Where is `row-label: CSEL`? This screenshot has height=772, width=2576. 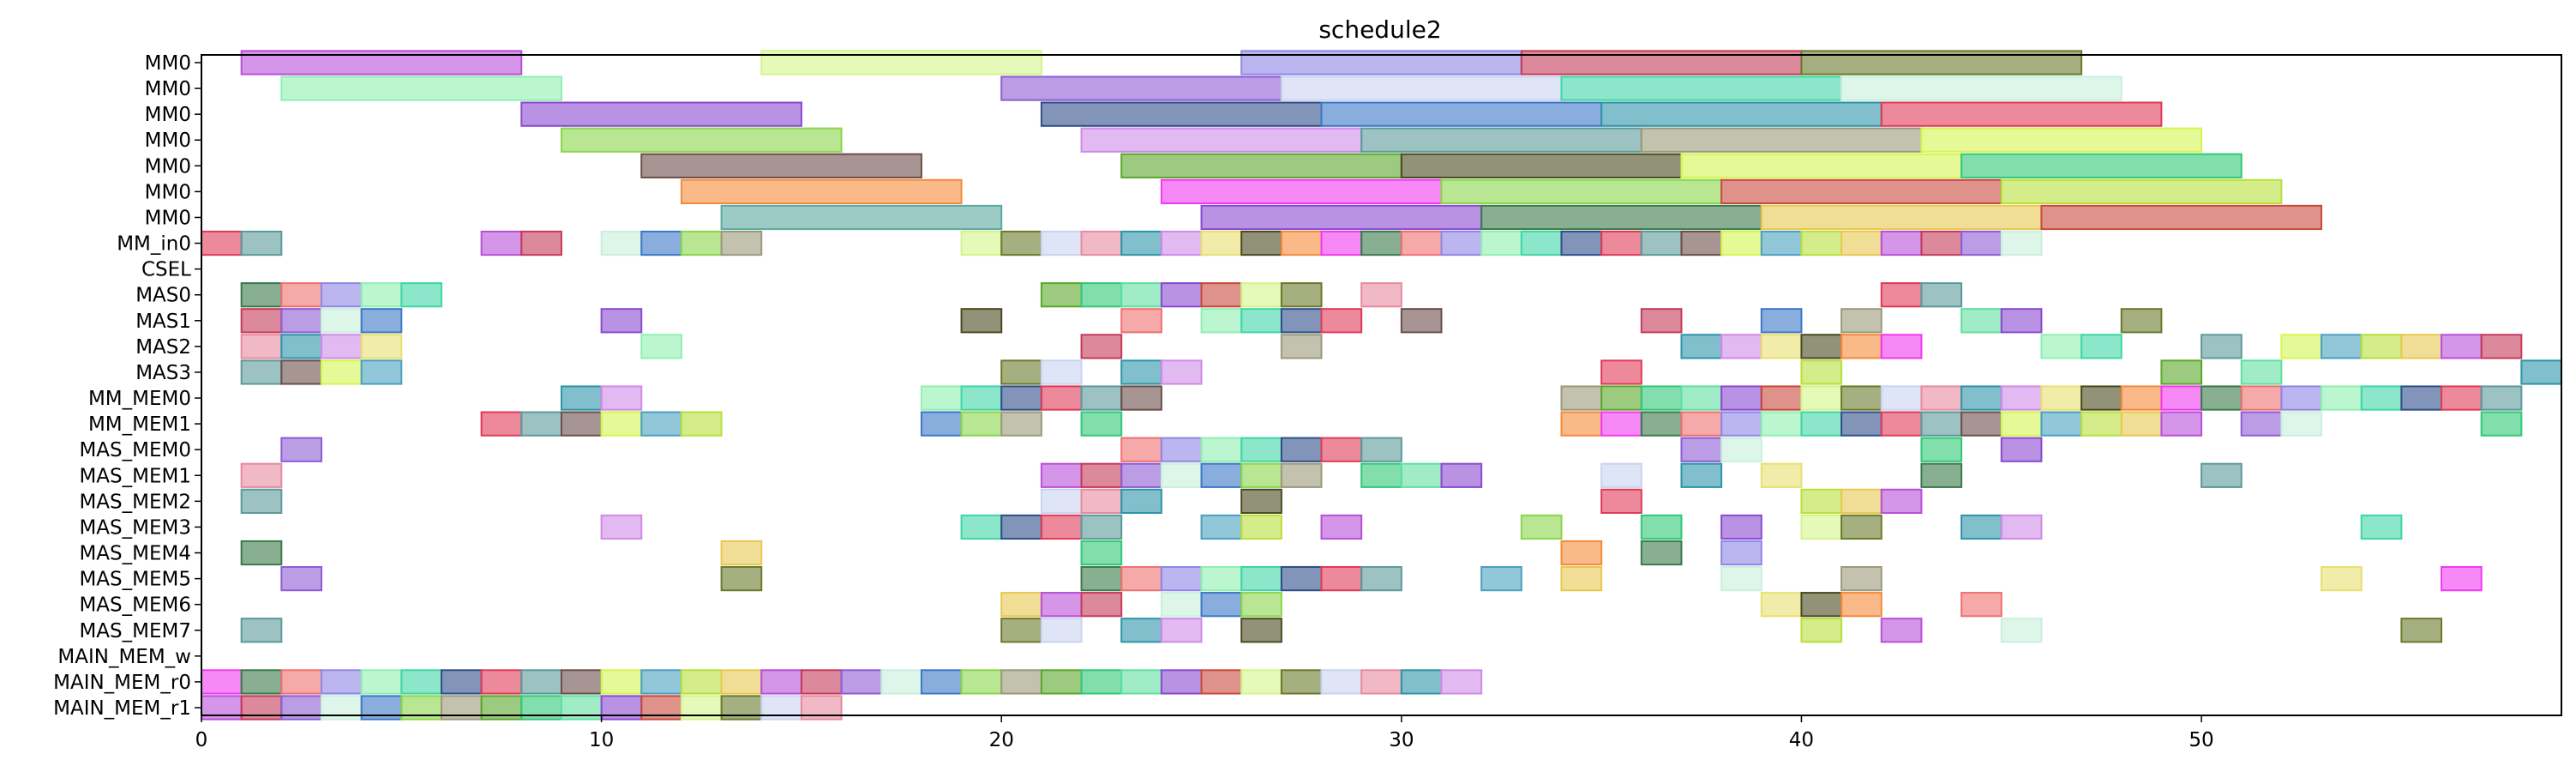
row-label: CSEL is located at coordinates (166, 270).